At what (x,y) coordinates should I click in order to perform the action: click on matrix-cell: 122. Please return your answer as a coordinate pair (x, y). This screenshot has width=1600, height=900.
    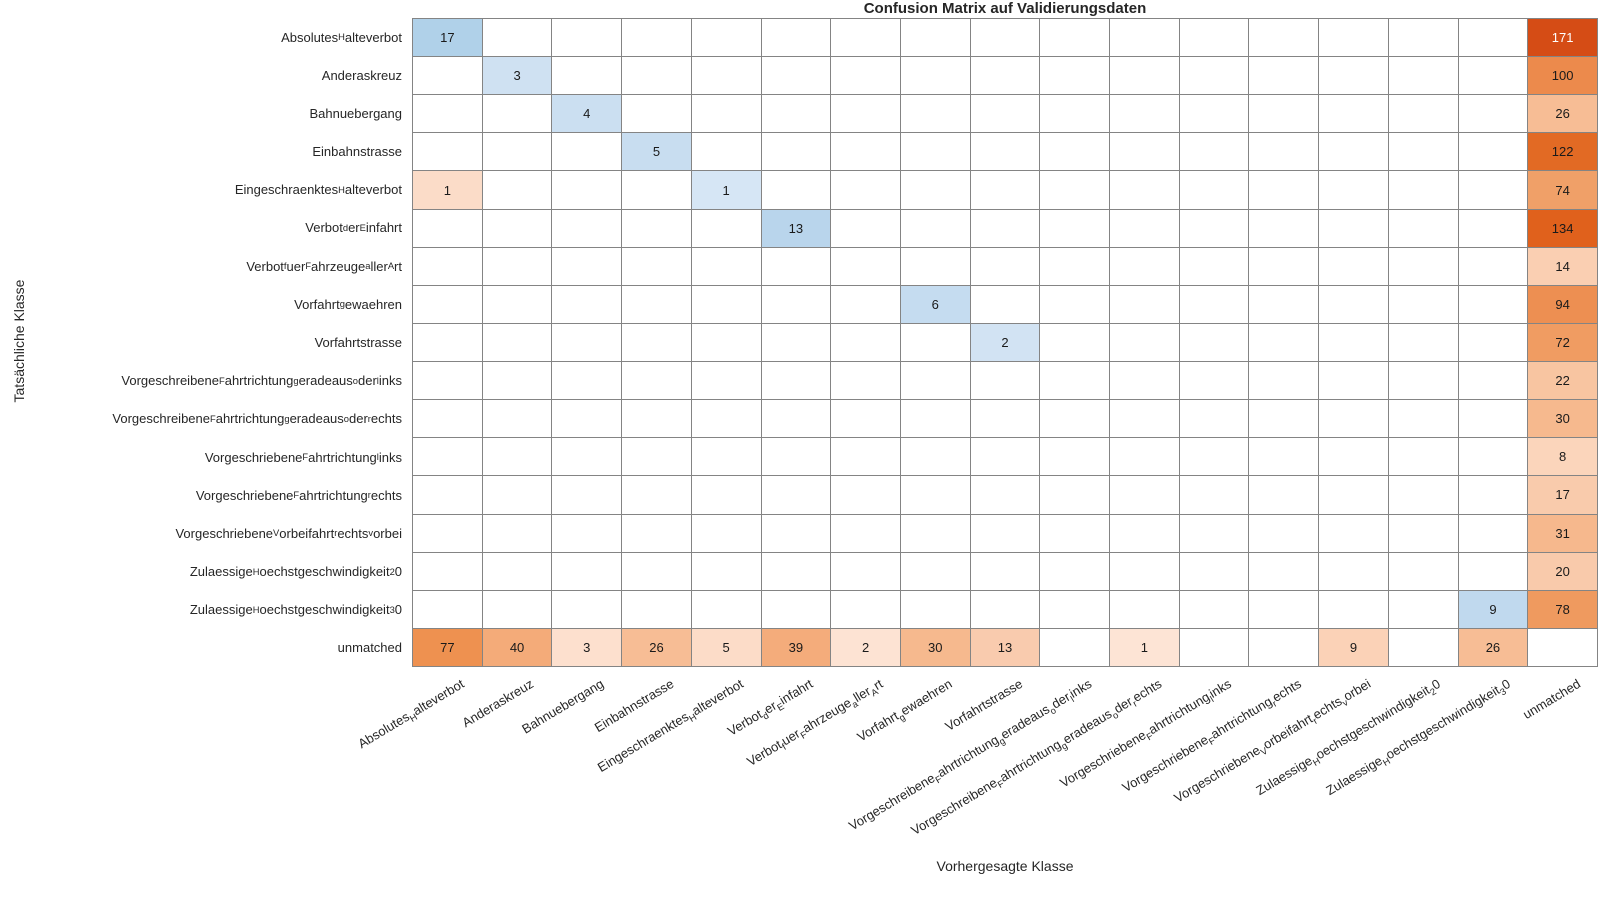
    Looking at the image, I should click on (1562, 152).